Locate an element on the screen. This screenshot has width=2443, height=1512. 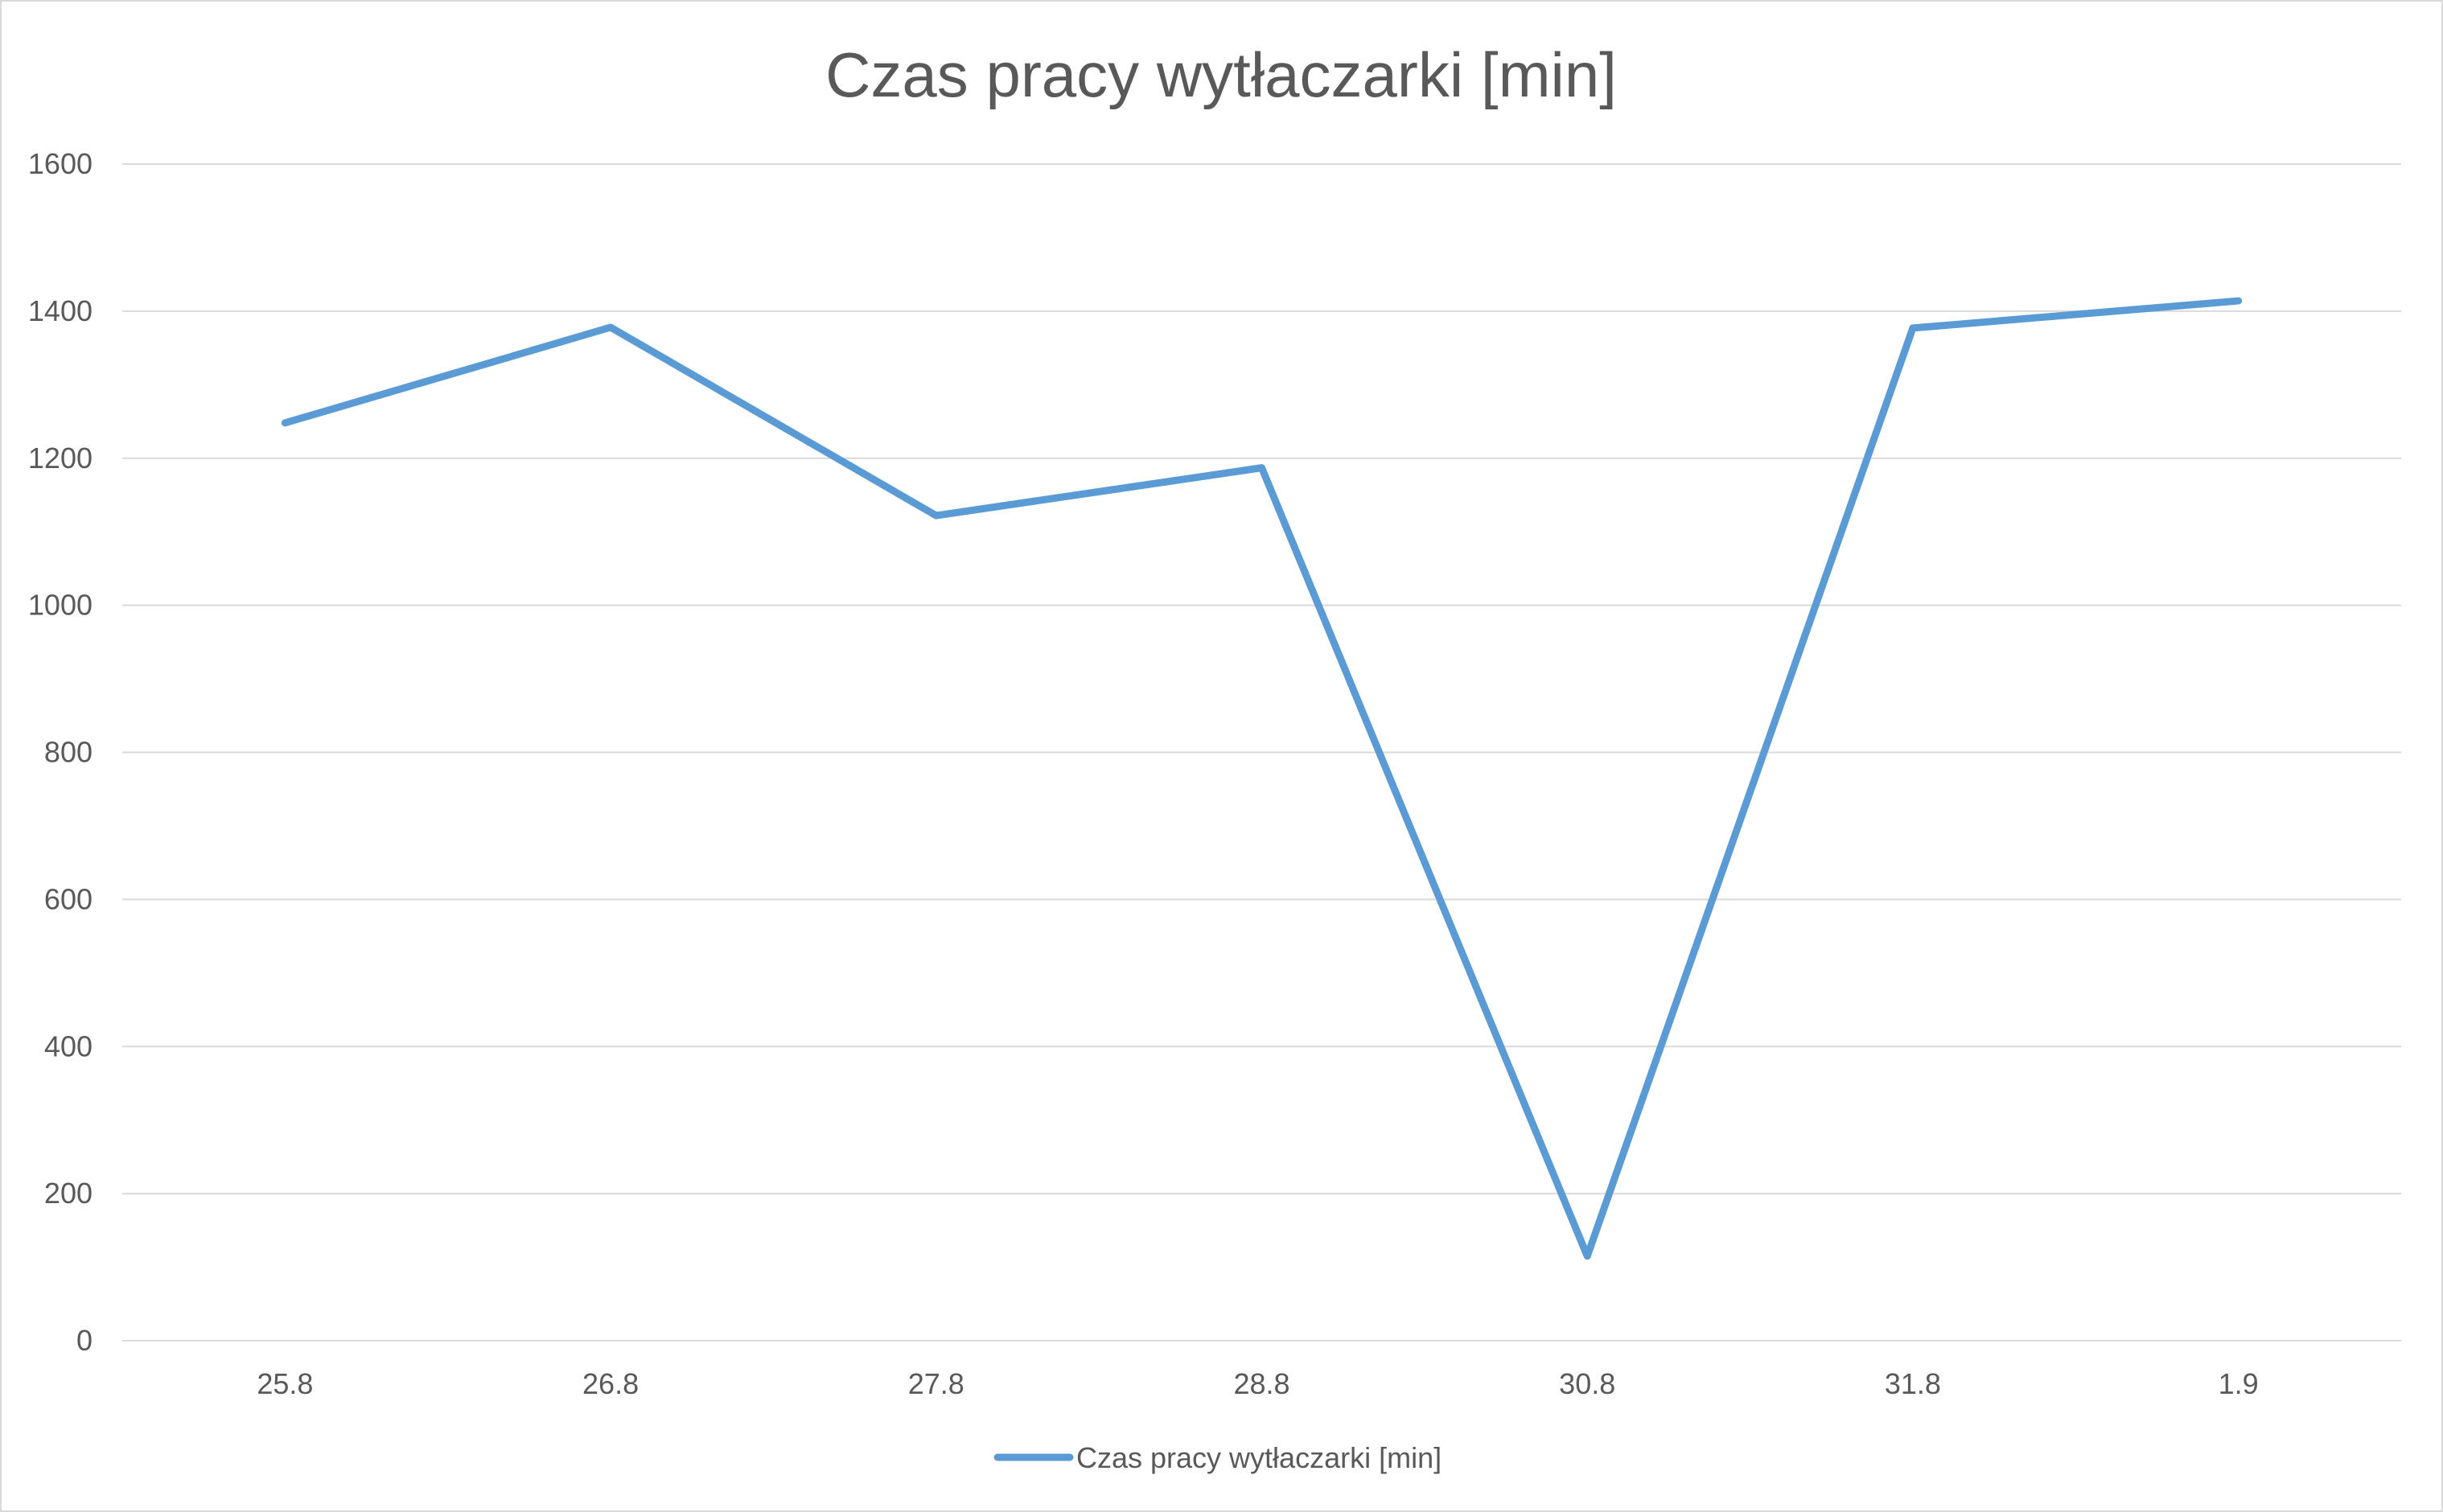
legend: Czas pracy wytłaczarki [min] is located at coordinates (1217, 1458).